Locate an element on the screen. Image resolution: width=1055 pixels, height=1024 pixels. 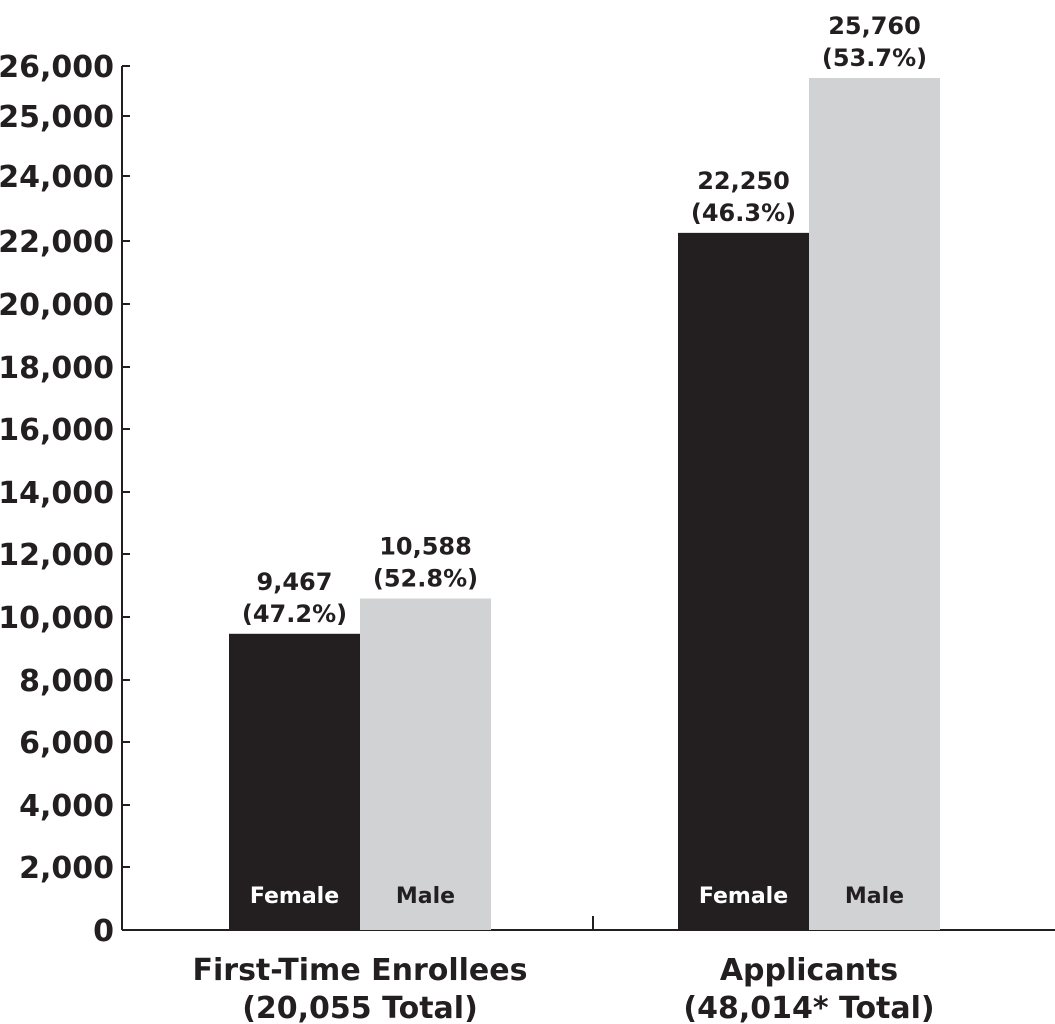
y-tick-label: 12,000 is located at coordinates (57, 555).